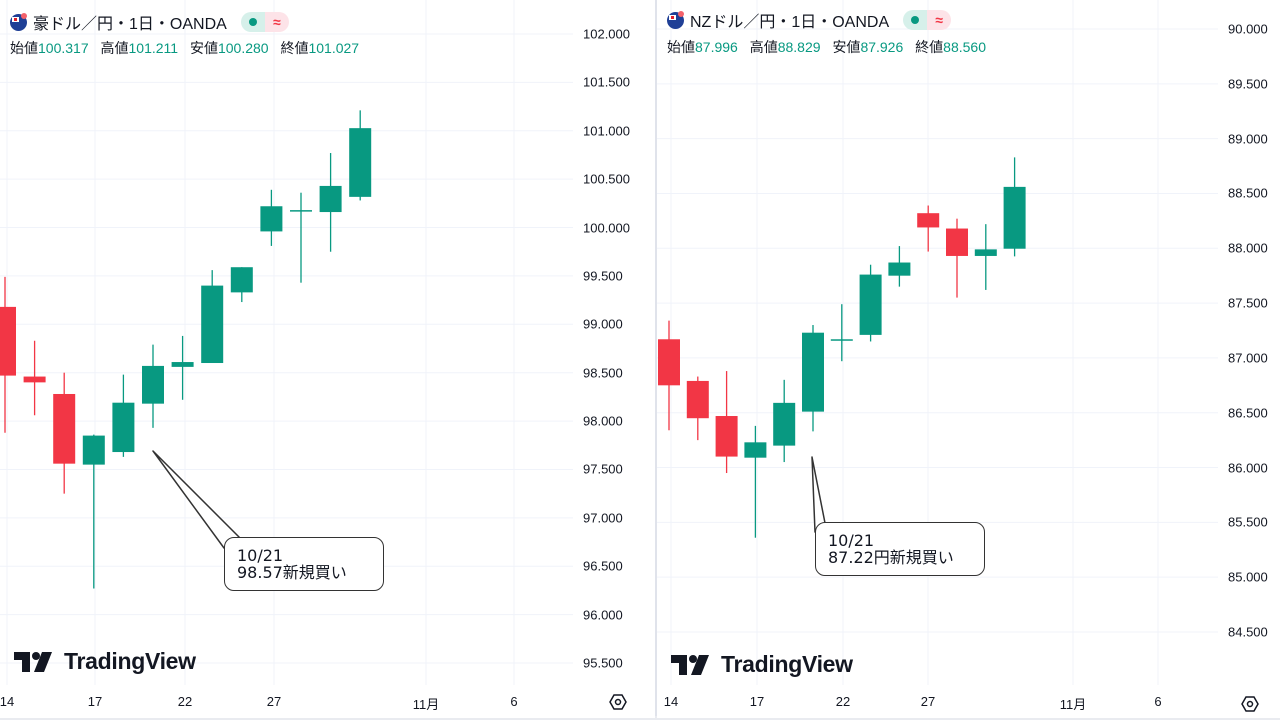 The height and width of the screenshot is (720, 1280). I want to click on y-tick-label: 88.000, so click(1248, 248).